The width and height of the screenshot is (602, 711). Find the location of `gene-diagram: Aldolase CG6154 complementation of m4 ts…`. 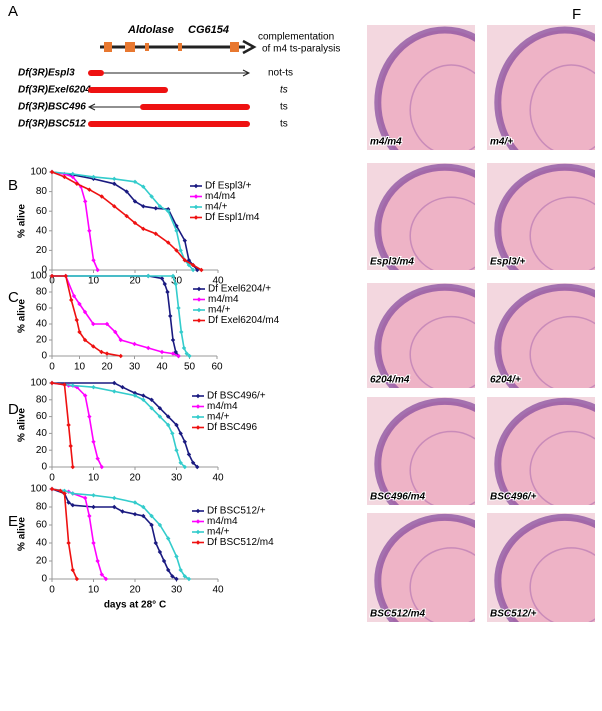

gene-diagram: Aldolase CG6154 complementation of m4 ts… is located at coordinates (179, 77).